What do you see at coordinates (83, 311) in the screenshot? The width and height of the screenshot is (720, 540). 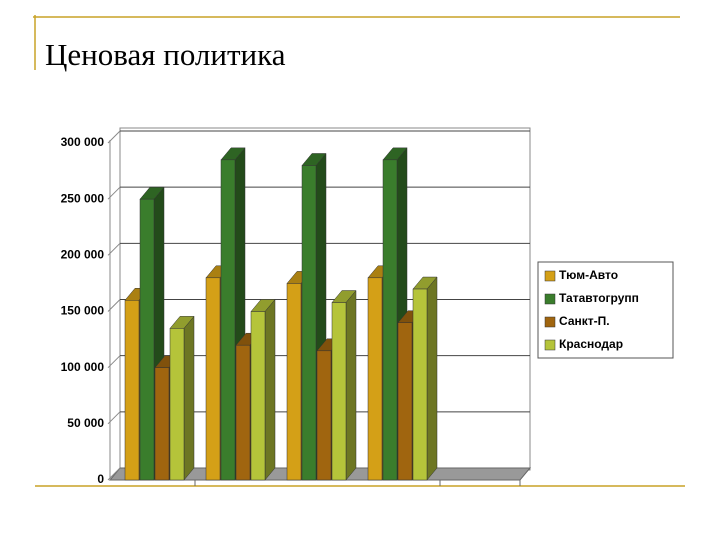 I see `y-tick-label: 150 000` at bounding box center [83, 311].